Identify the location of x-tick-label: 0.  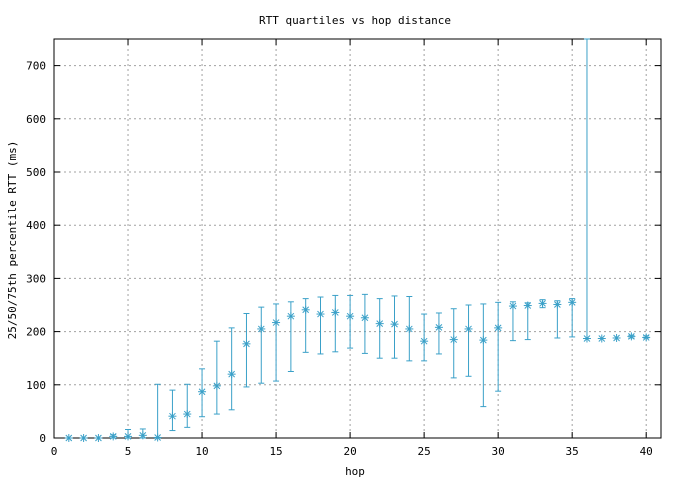
(54, 451).